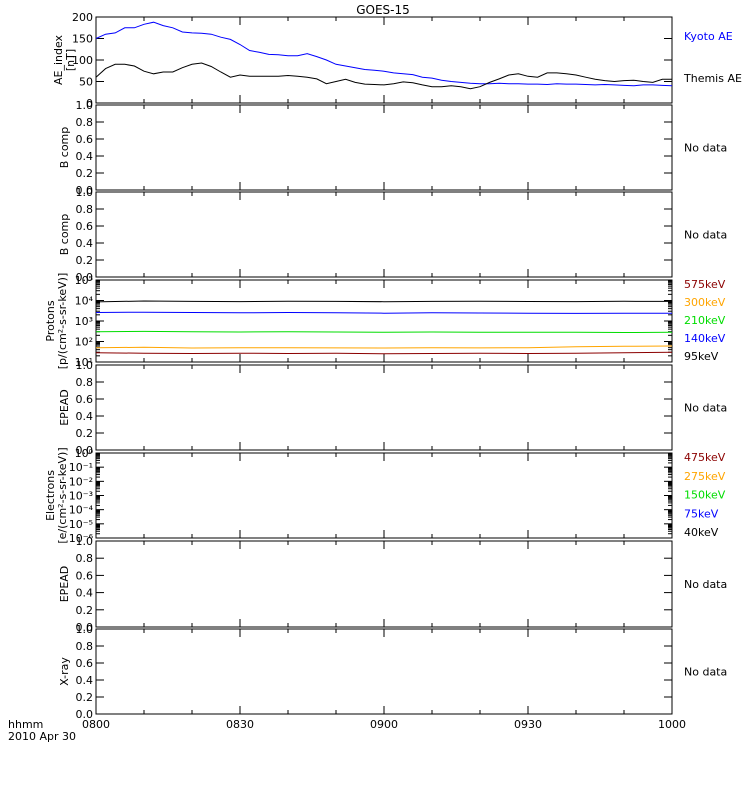 Image resolution: width=750 pixels, height=800 pixels. I want to click on y-tick-label: 10⁻⁶, so click(81, 538).